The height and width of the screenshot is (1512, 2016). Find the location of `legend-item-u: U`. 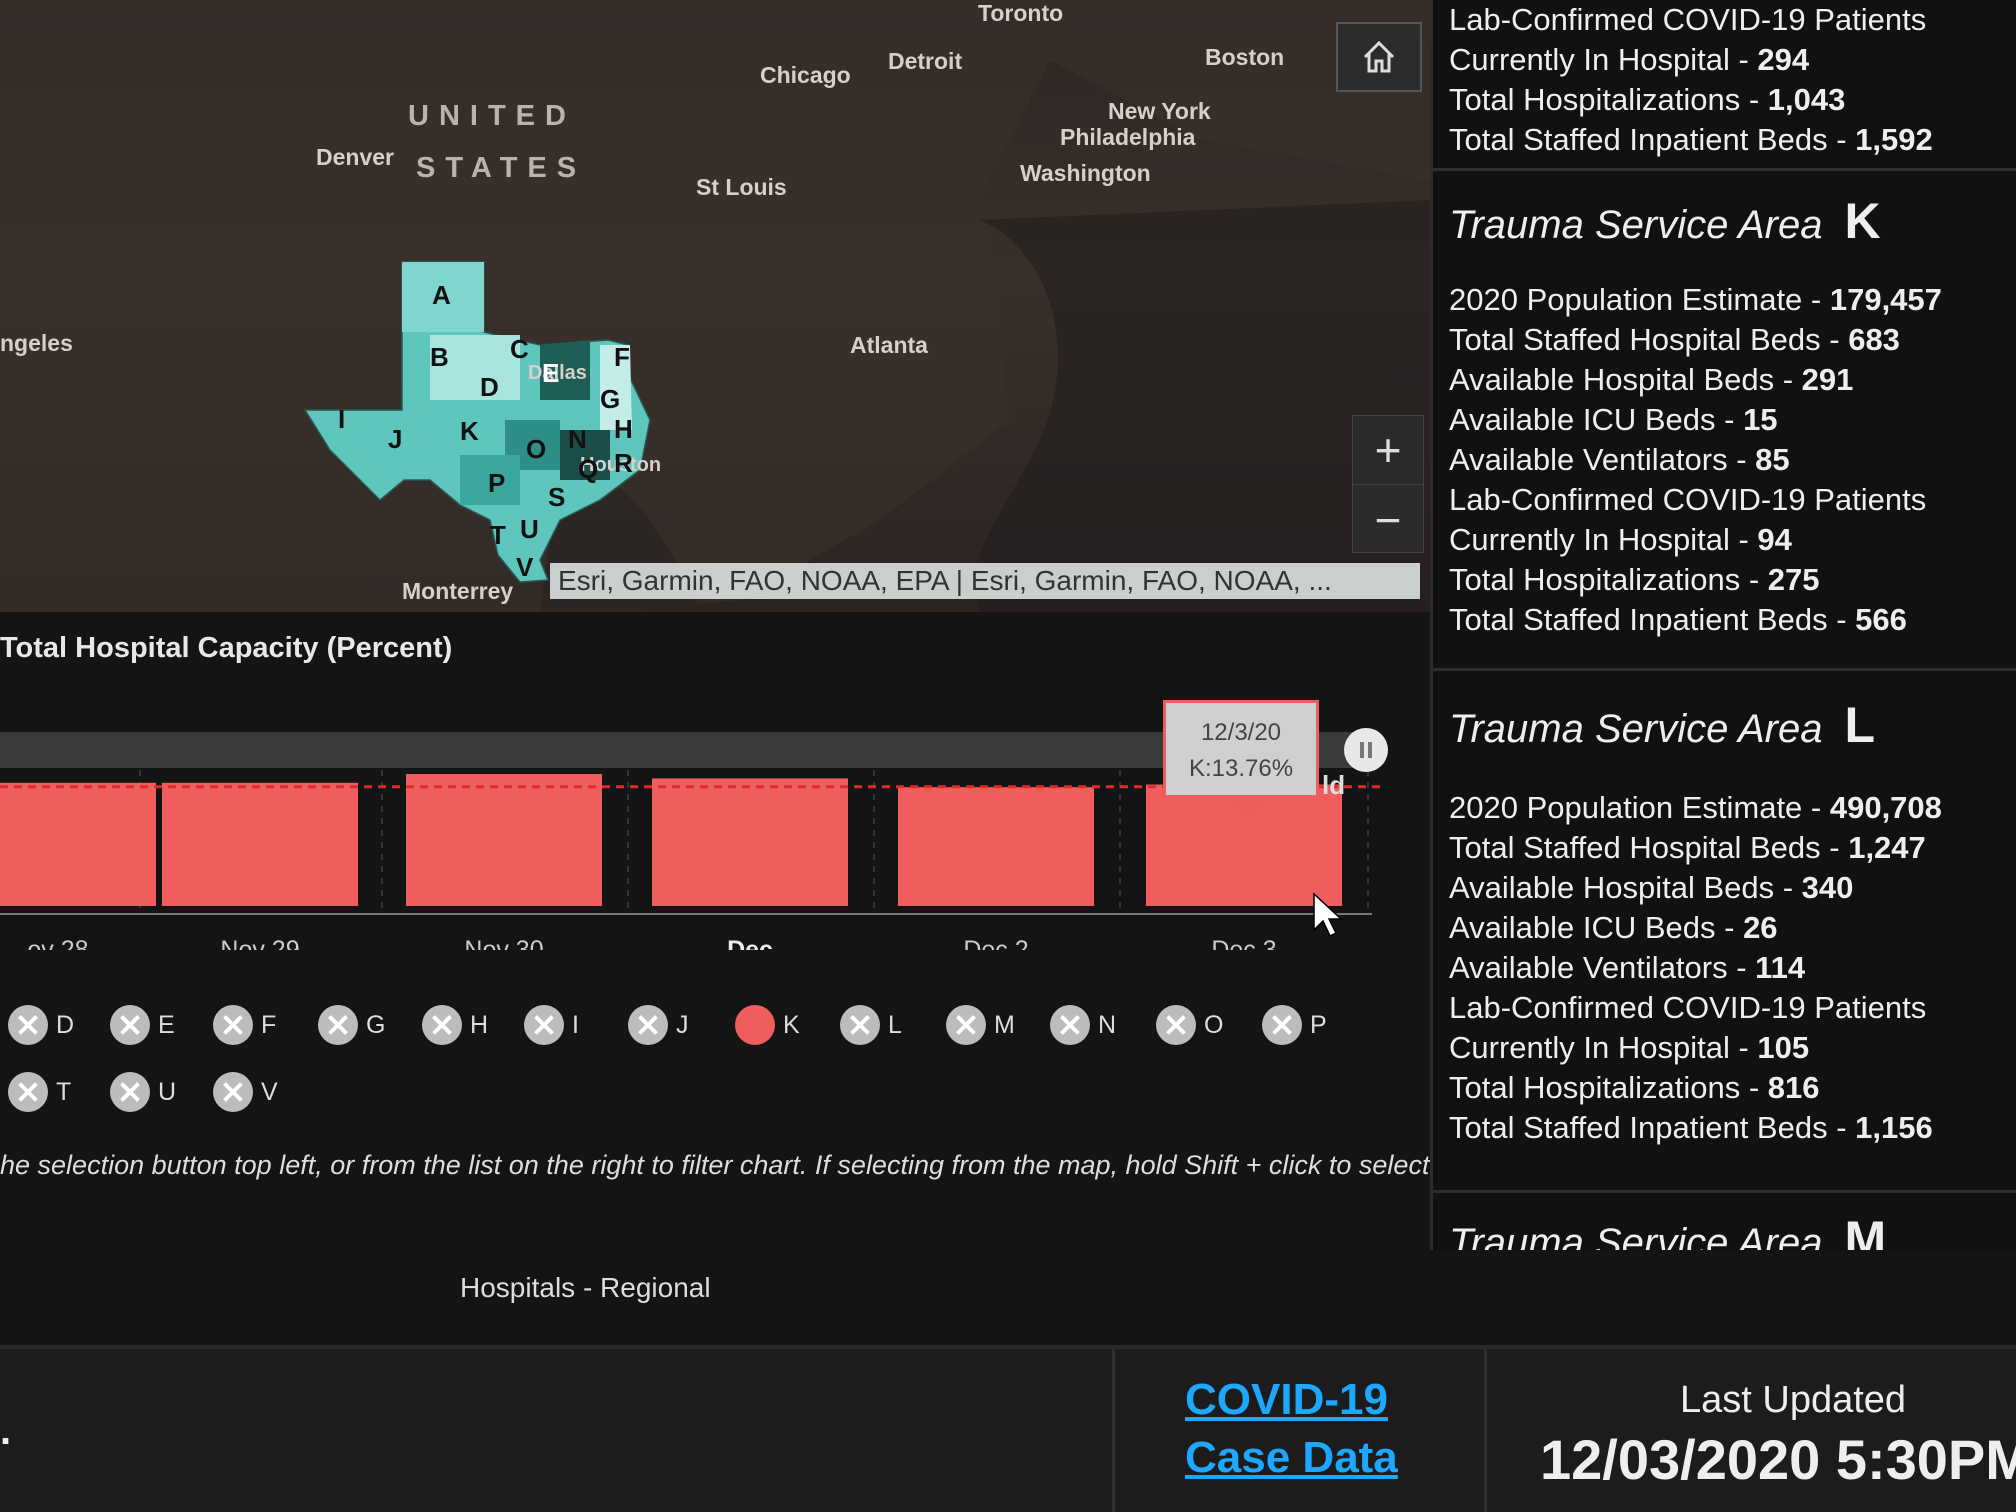

legend-item-u: U is located at coordinates (143, 1092).